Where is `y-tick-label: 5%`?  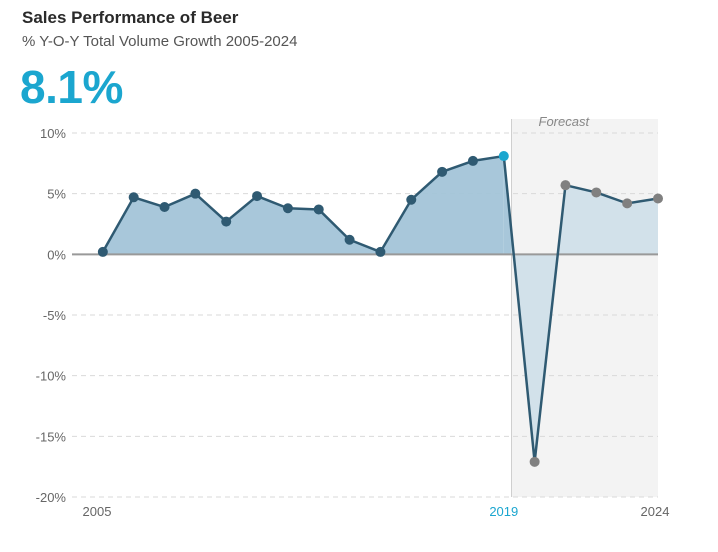 y-tick-label: 5% is located at coordinates (56, 194).